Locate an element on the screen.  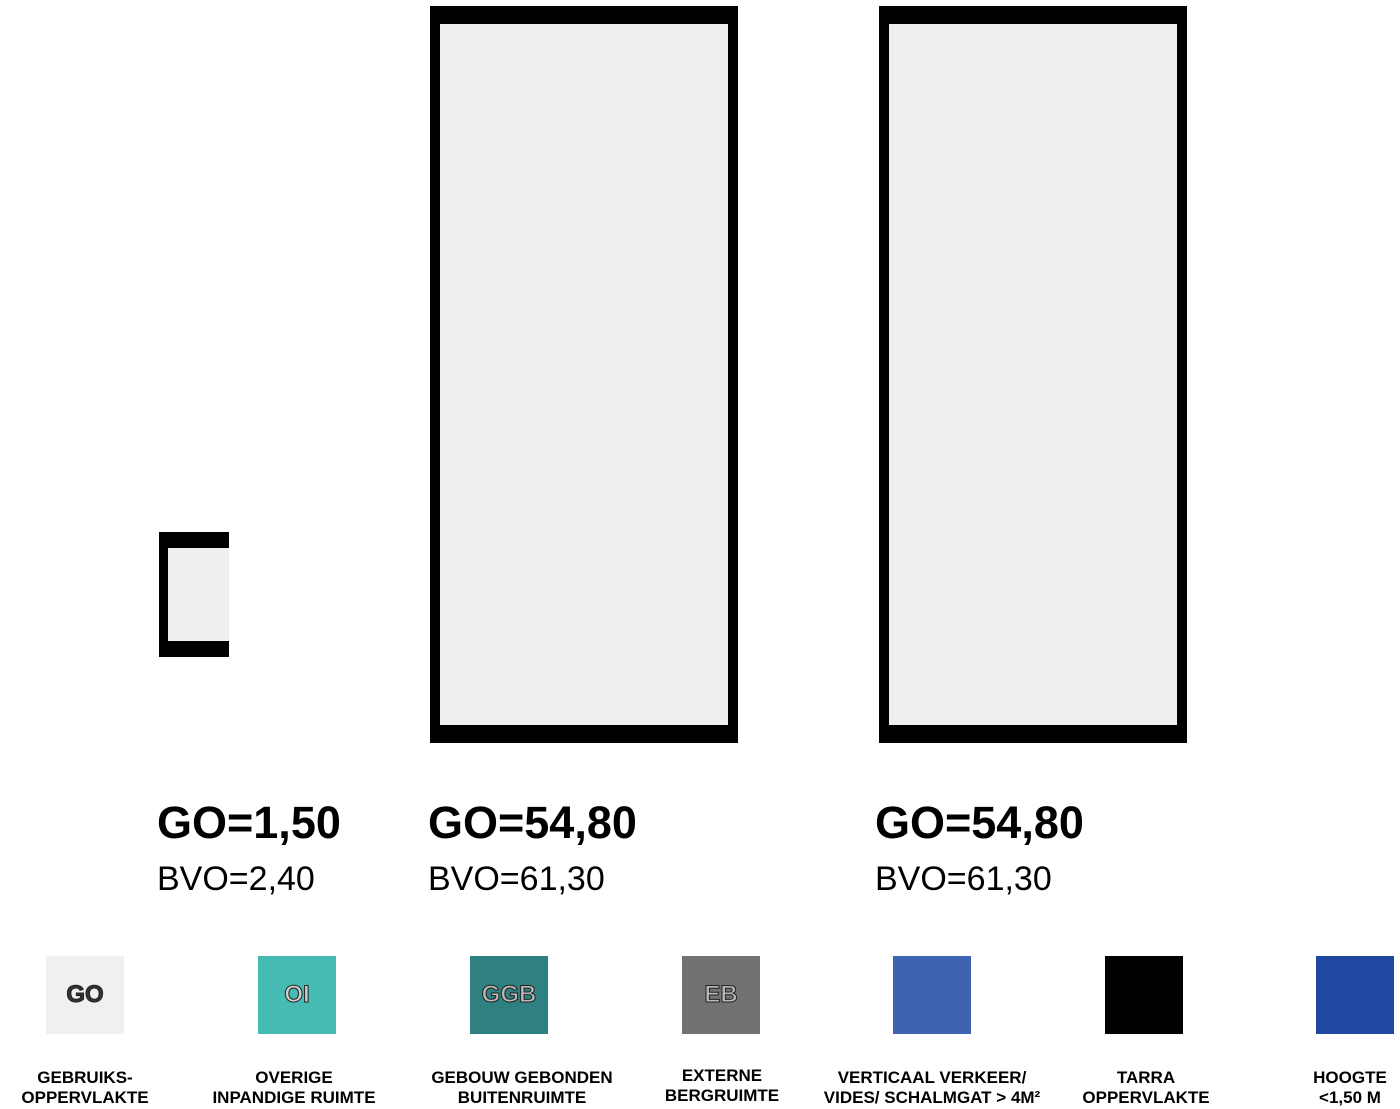
legend-swatch-go: GO is located at coordinates (85, 995).